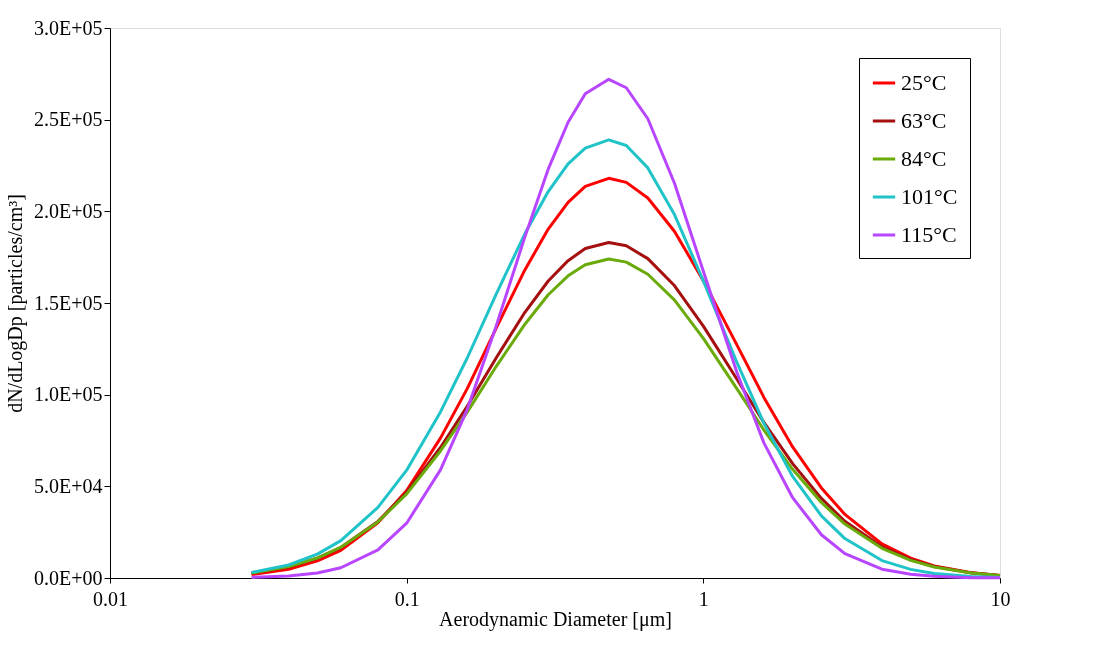 The height and width of the screenshot is (654, 1107). I want to click on x-axis-title: Aerodynamic Diameter [μm], so click(555, 619).